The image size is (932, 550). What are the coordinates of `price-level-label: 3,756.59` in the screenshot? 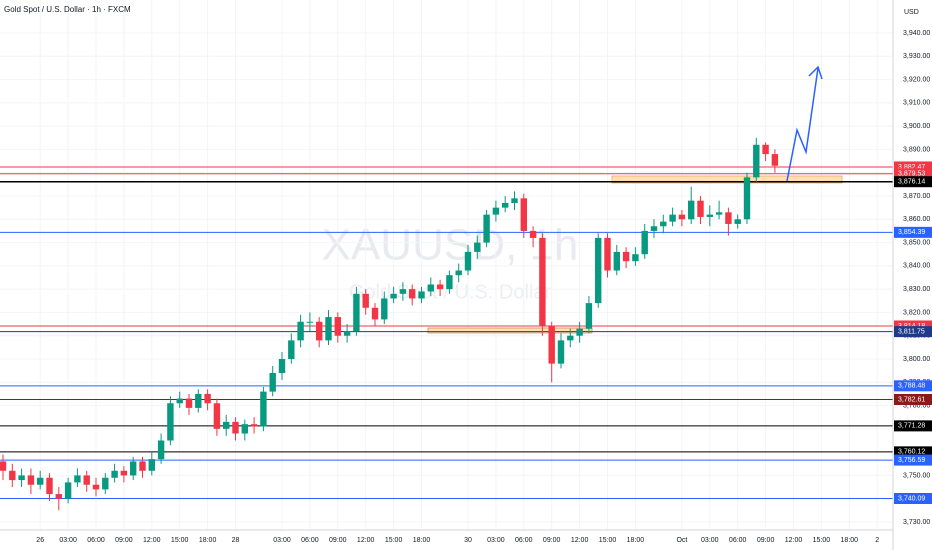 It's located at (911, 460).